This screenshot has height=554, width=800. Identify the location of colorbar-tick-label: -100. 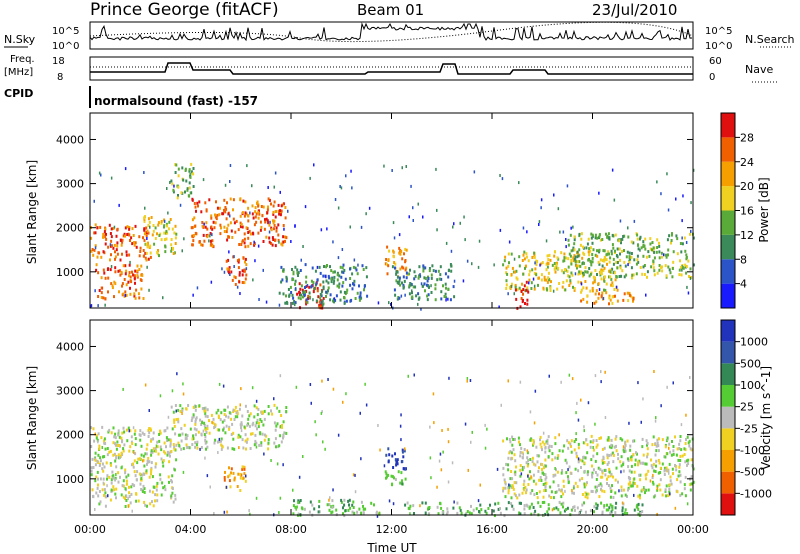
(752, 450).